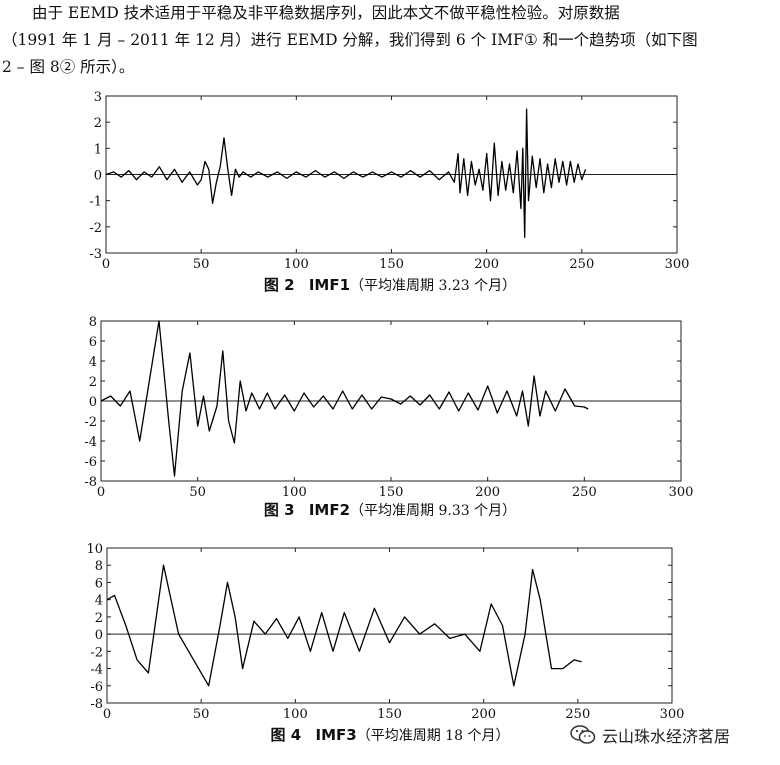 This screenshot has height=765, width=780. I want to click on y-tick-label: -3, so click(95, 254).